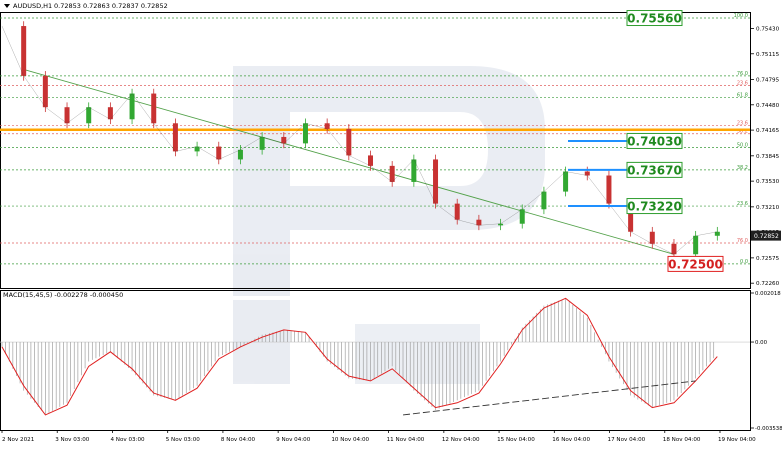  I want to click on symbol-label: AUDUSD,H1, so click(32, 6).